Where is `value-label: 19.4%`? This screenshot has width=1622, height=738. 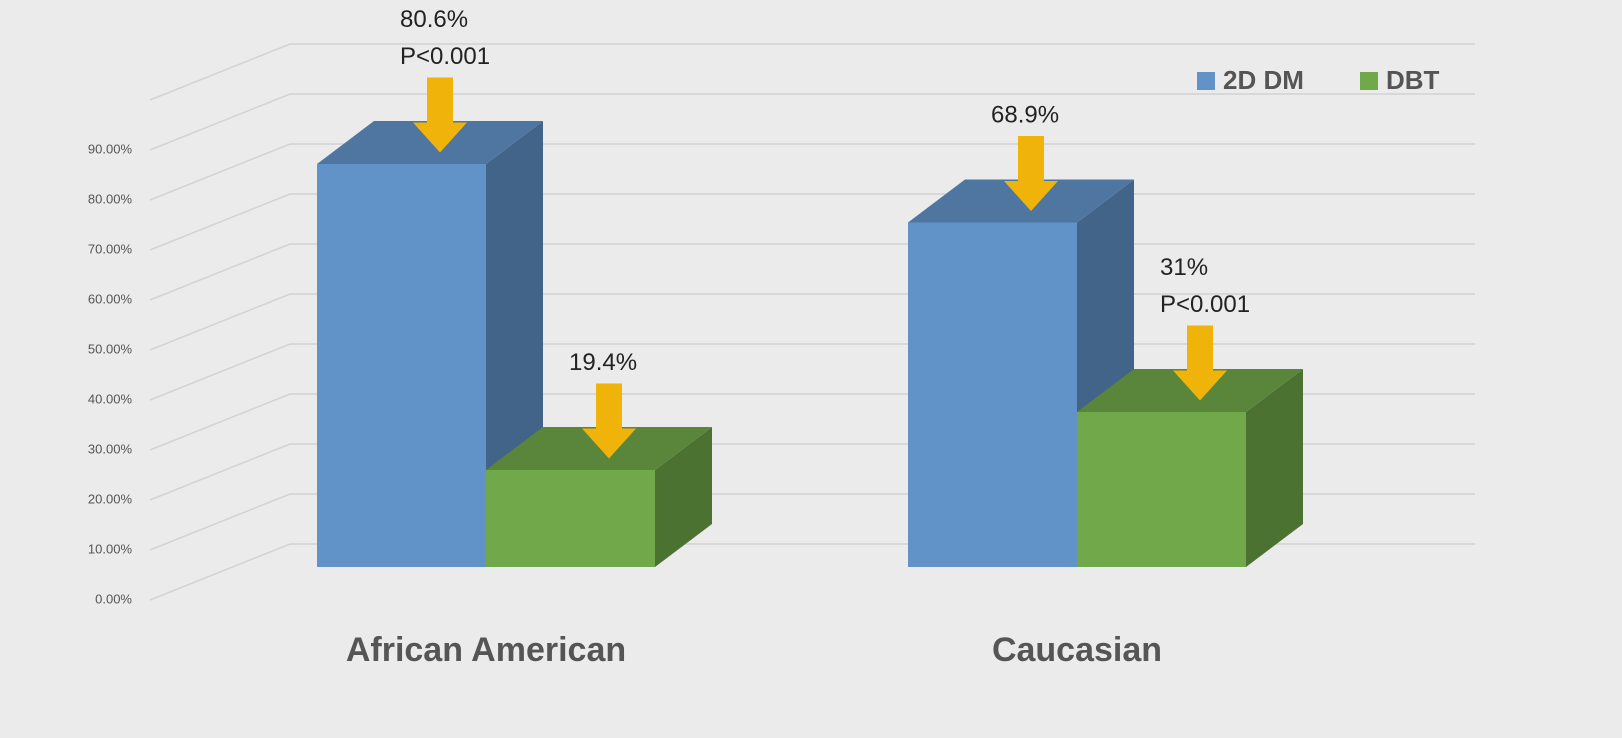 value-label: 19.4% is located at coordinates (603, 362).